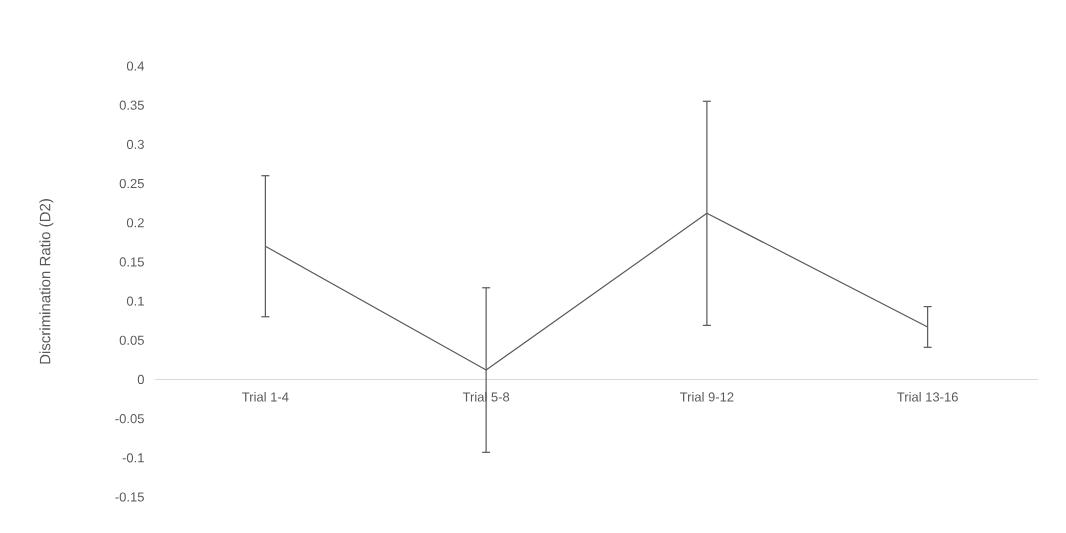 This screenshot has width=1066, height=533. I want to click on y-tick-label: 0.05, so click(131, 340).